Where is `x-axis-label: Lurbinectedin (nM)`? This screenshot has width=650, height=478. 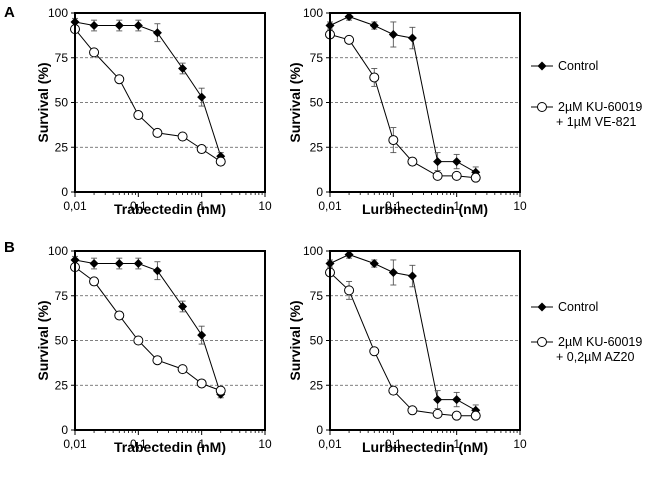
x-axis-label: Lurbinectedin (nM) is located at coordinates (425, 209).